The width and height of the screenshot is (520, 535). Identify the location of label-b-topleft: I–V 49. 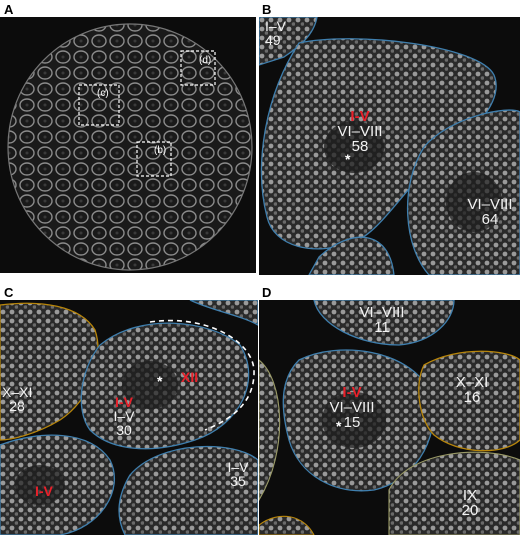
(275, 33).